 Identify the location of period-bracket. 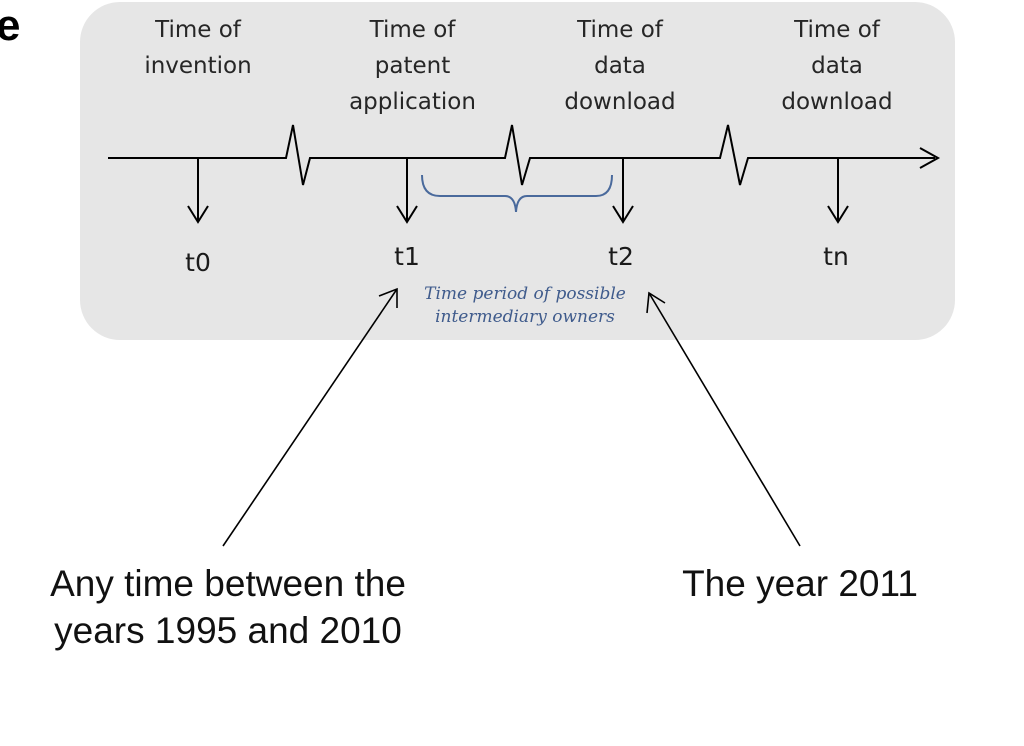
(517, 193).